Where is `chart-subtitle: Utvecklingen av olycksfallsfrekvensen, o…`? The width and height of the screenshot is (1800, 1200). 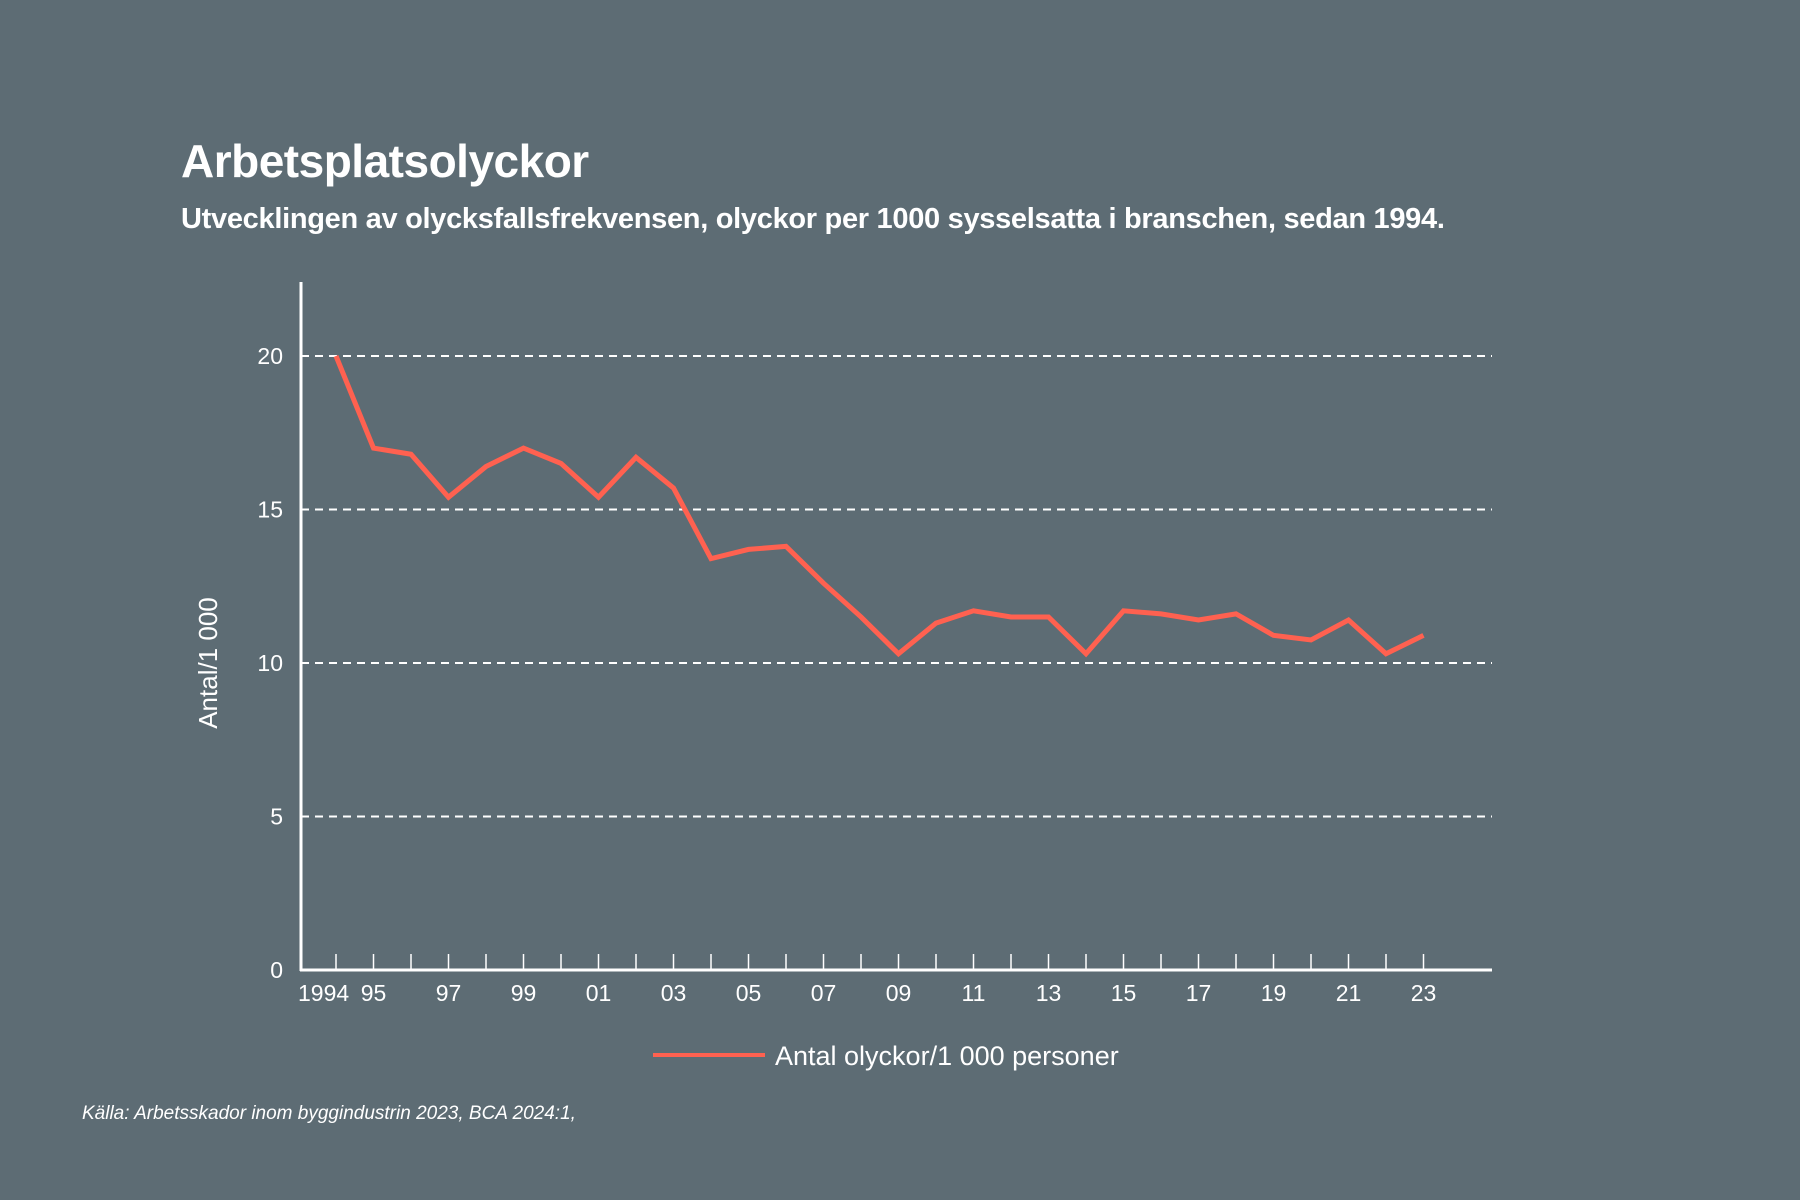
chart-subtitle: Utvecklingen av olycksfallsfrekvensen, o… is located at coordinates (813, 219).